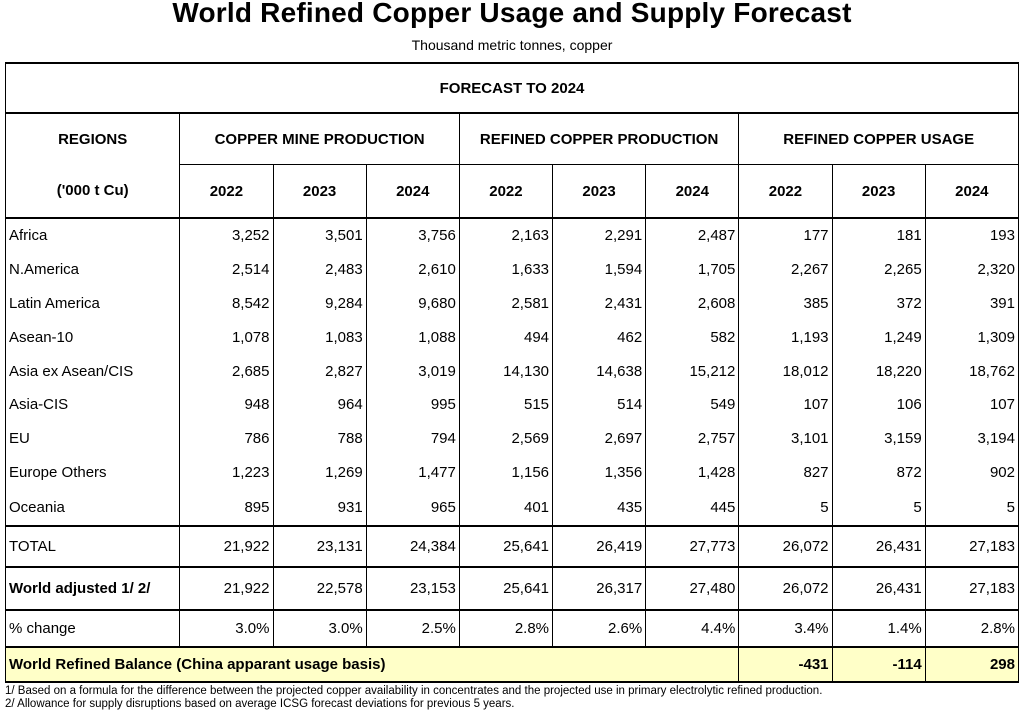 This screenshot has height=720, width=1024. I want to click on value-cell: 4.4%, so click(692, 629).